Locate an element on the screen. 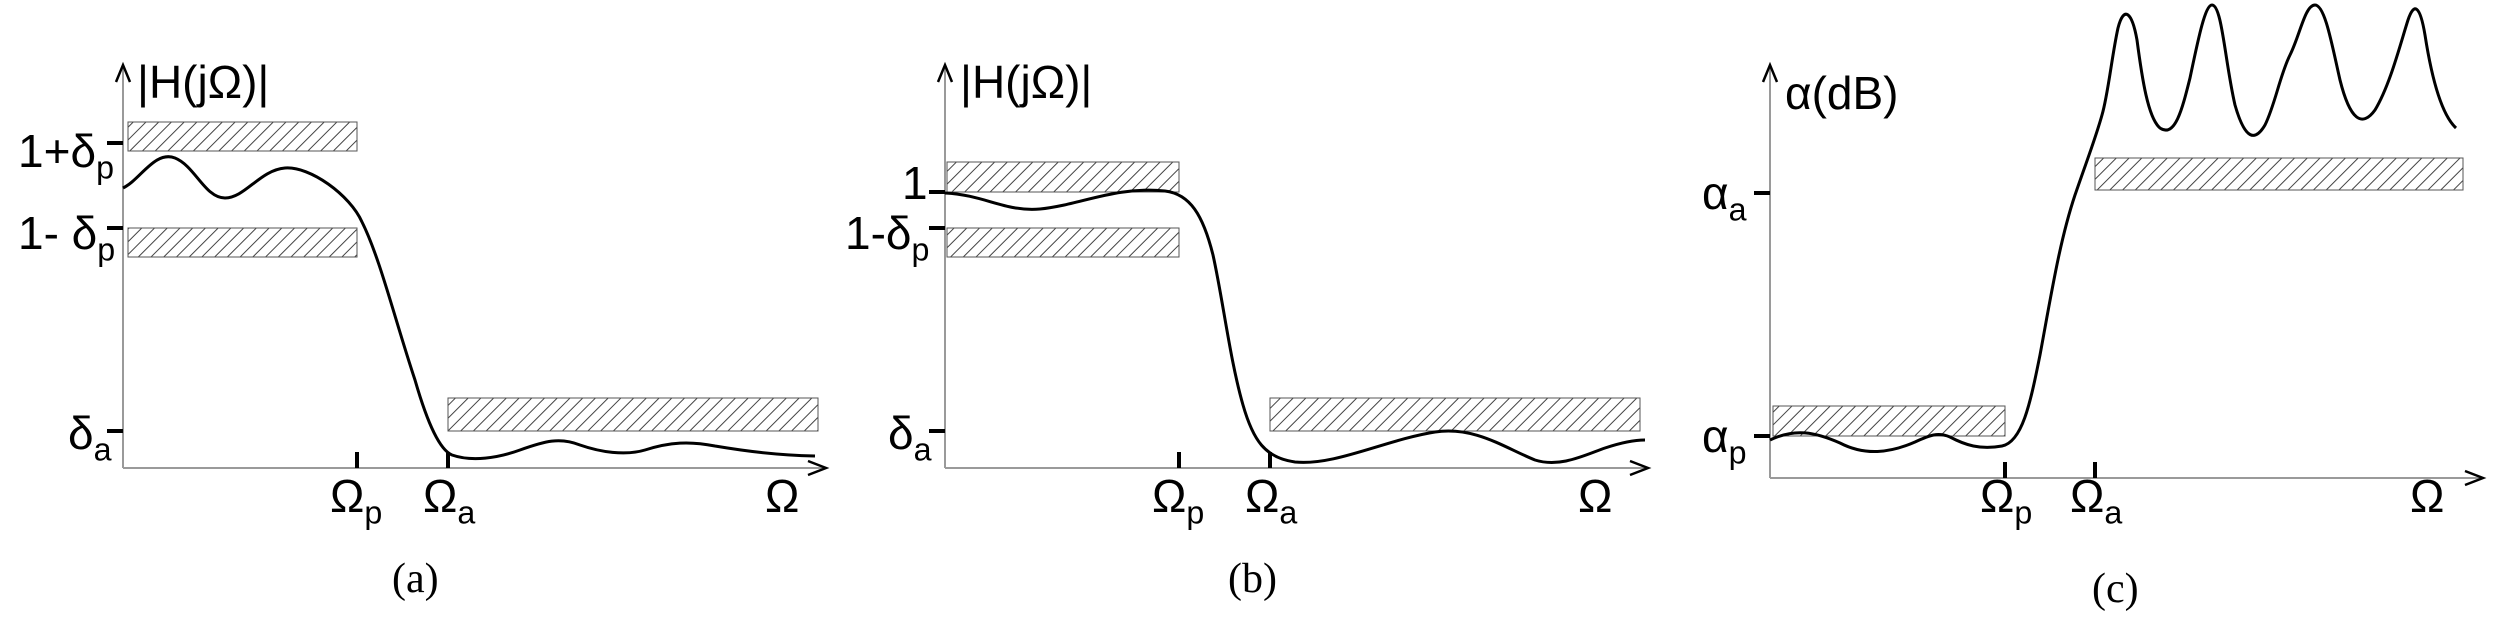  y-label-lower-pass: 1- δp is located at coordinates (66, 236).